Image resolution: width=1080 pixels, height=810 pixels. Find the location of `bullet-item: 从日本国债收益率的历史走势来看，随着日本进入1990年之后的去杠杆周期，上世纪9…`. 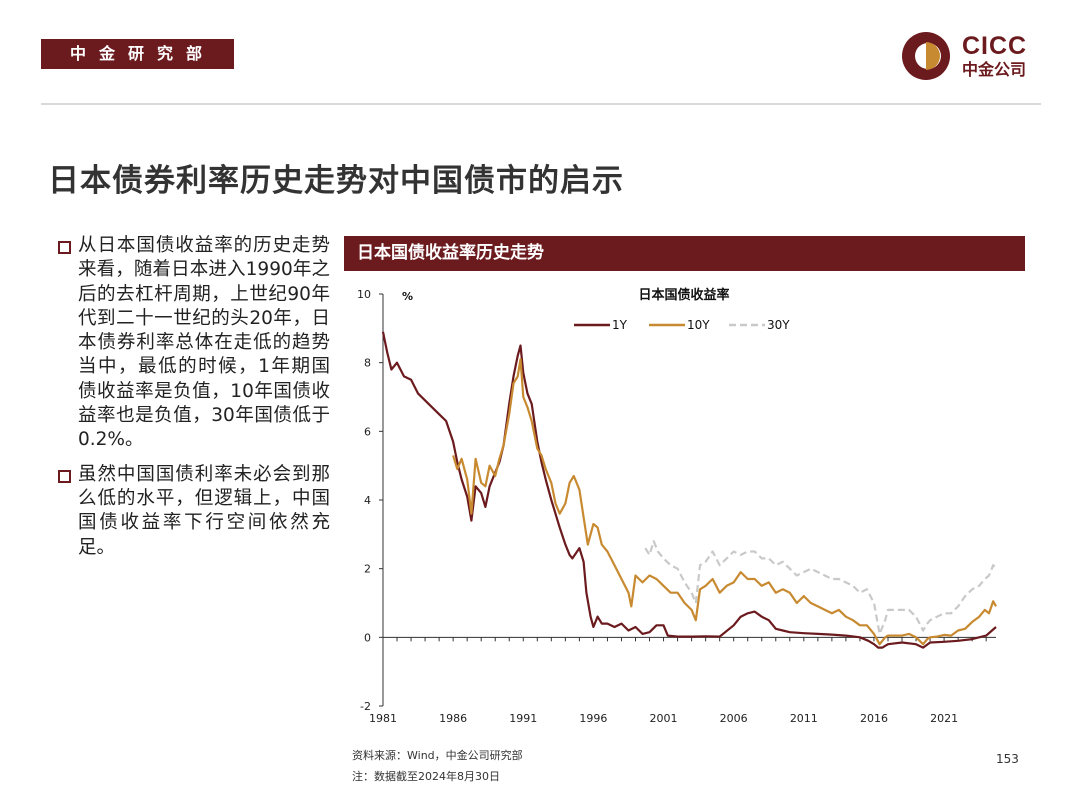

bullet-item: 从日本国债收益率的历史走势来看，随着日本进入1990年之后的去杠杆周期，上世纪9… is located at coordinates (194, 343).